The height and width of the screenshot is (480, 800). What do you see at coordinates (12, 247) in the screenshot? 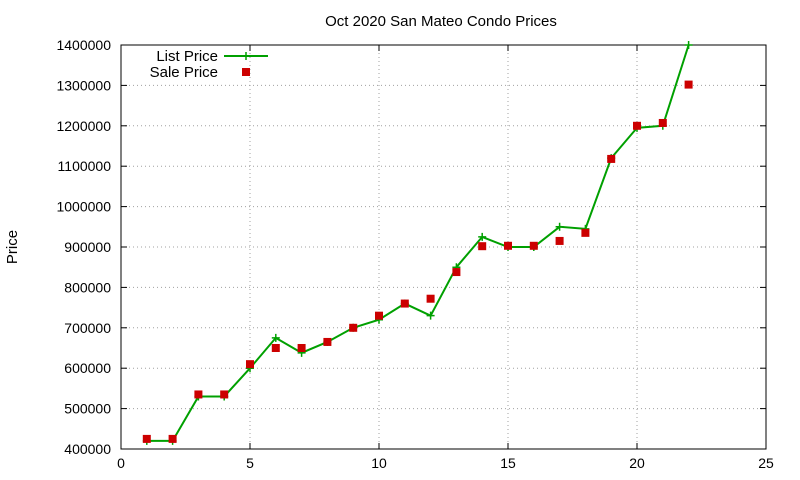
I see `y-axis-label: Price` at bounding box center [12, 247].